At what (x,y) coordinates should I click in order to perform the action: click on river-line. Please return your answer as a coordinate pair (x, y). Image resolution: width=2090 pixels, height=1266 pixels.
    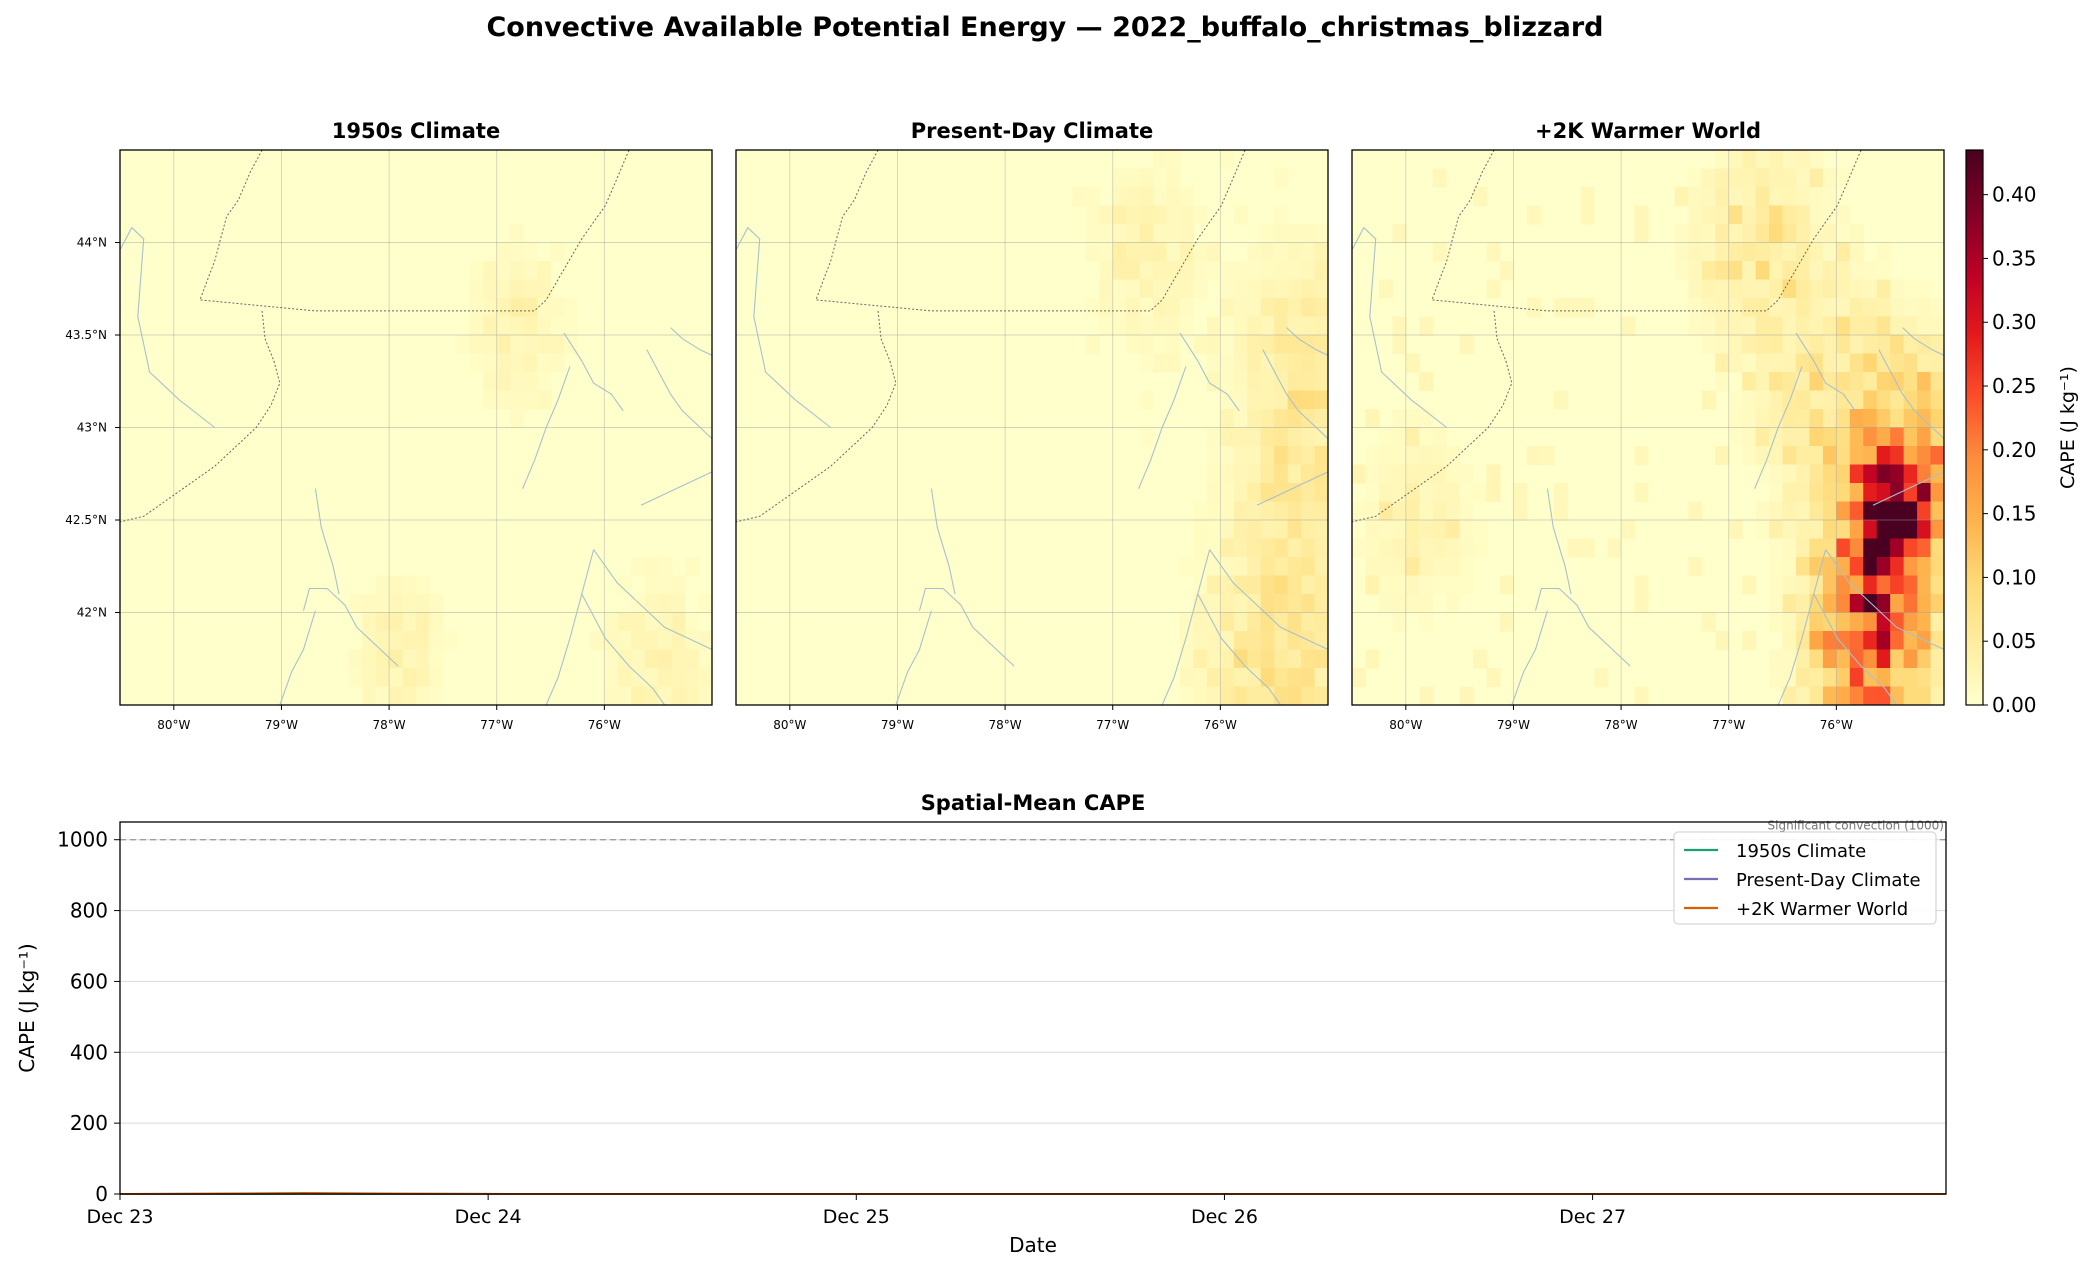
    Looking at the image, I should click on (1908, 488).